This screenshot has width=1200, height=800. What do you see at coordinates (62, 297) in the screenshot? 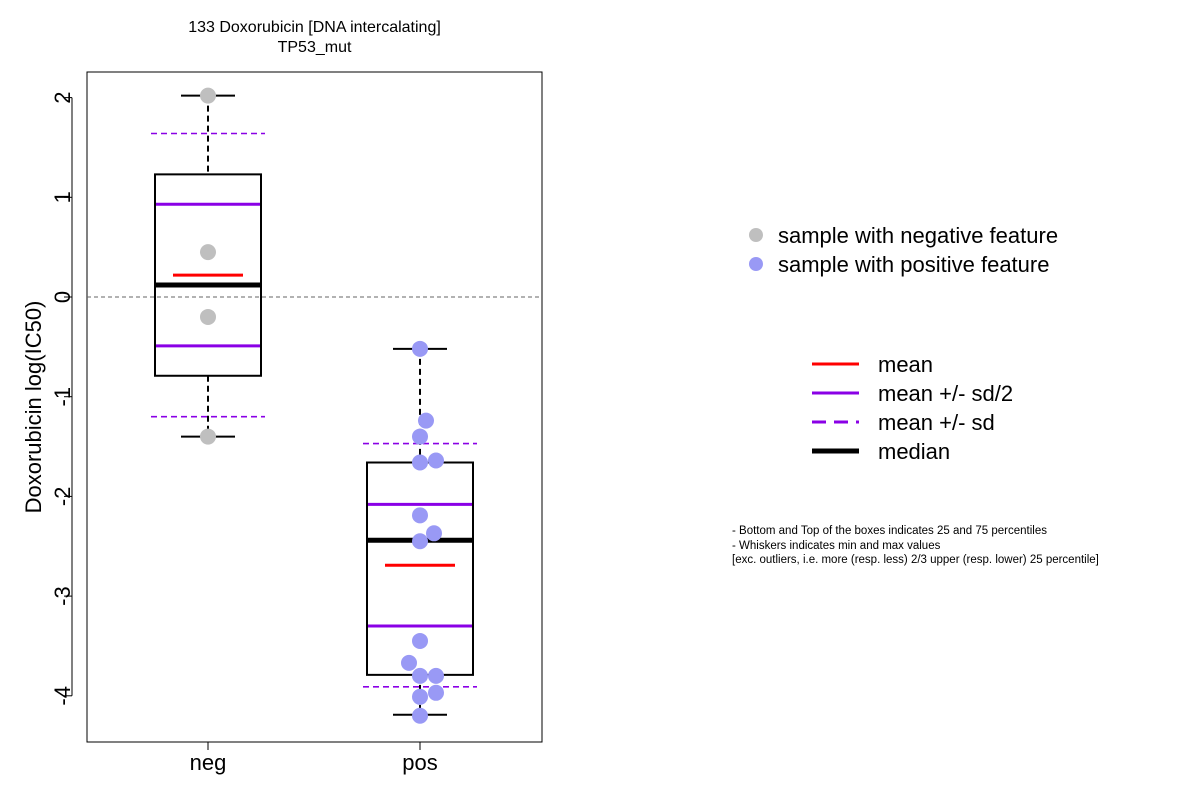
I see `y-tick-label: 0` at bounding box center [62, 297].